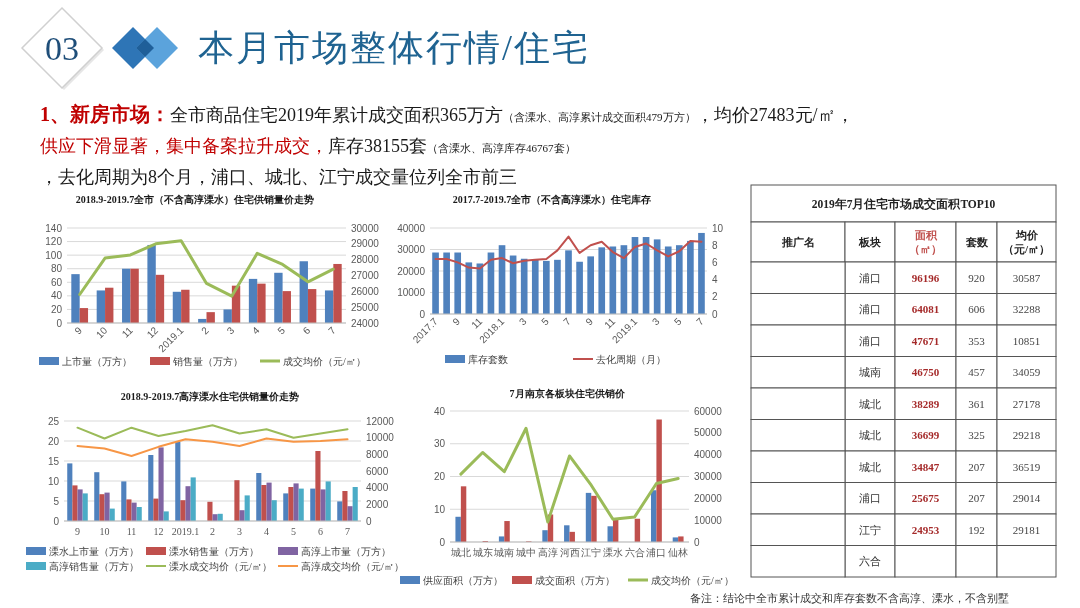 The image size is (1080, 608). Describe the element at coordinates (324, 361) in the screenshot. I see `legend-label: 成交均价（元/㎡）` at that location.